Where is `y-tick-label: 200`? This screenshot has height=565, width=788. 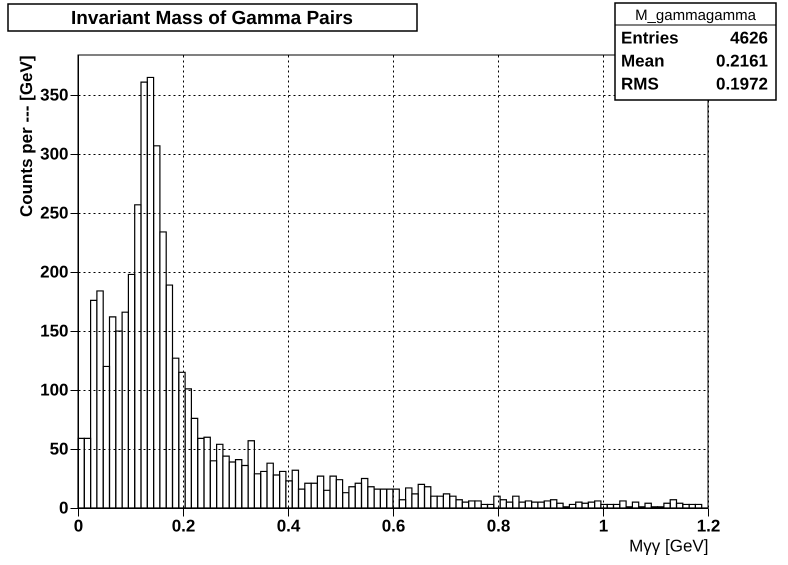 y-tick-label: 200 is located at coordinates (54, 272).